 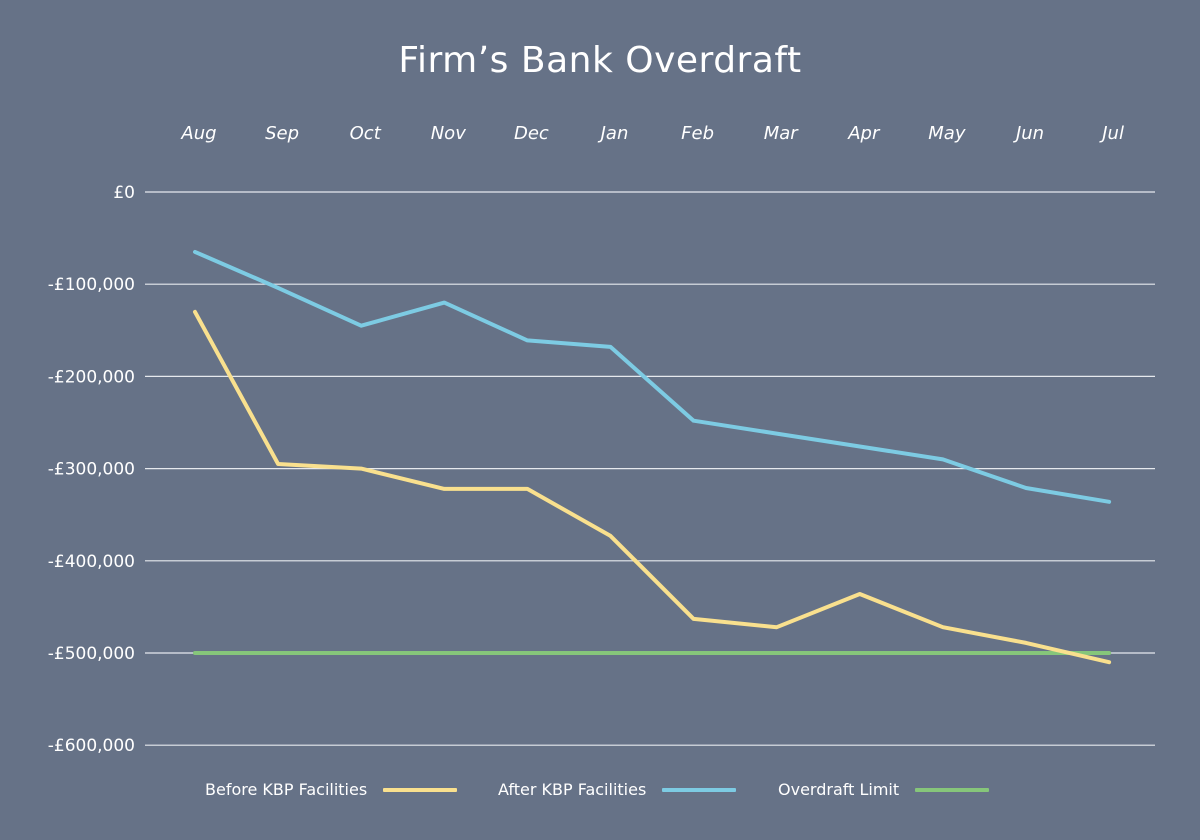 I want to click on x-tick-label: Mar, so click(x=782, y=133).